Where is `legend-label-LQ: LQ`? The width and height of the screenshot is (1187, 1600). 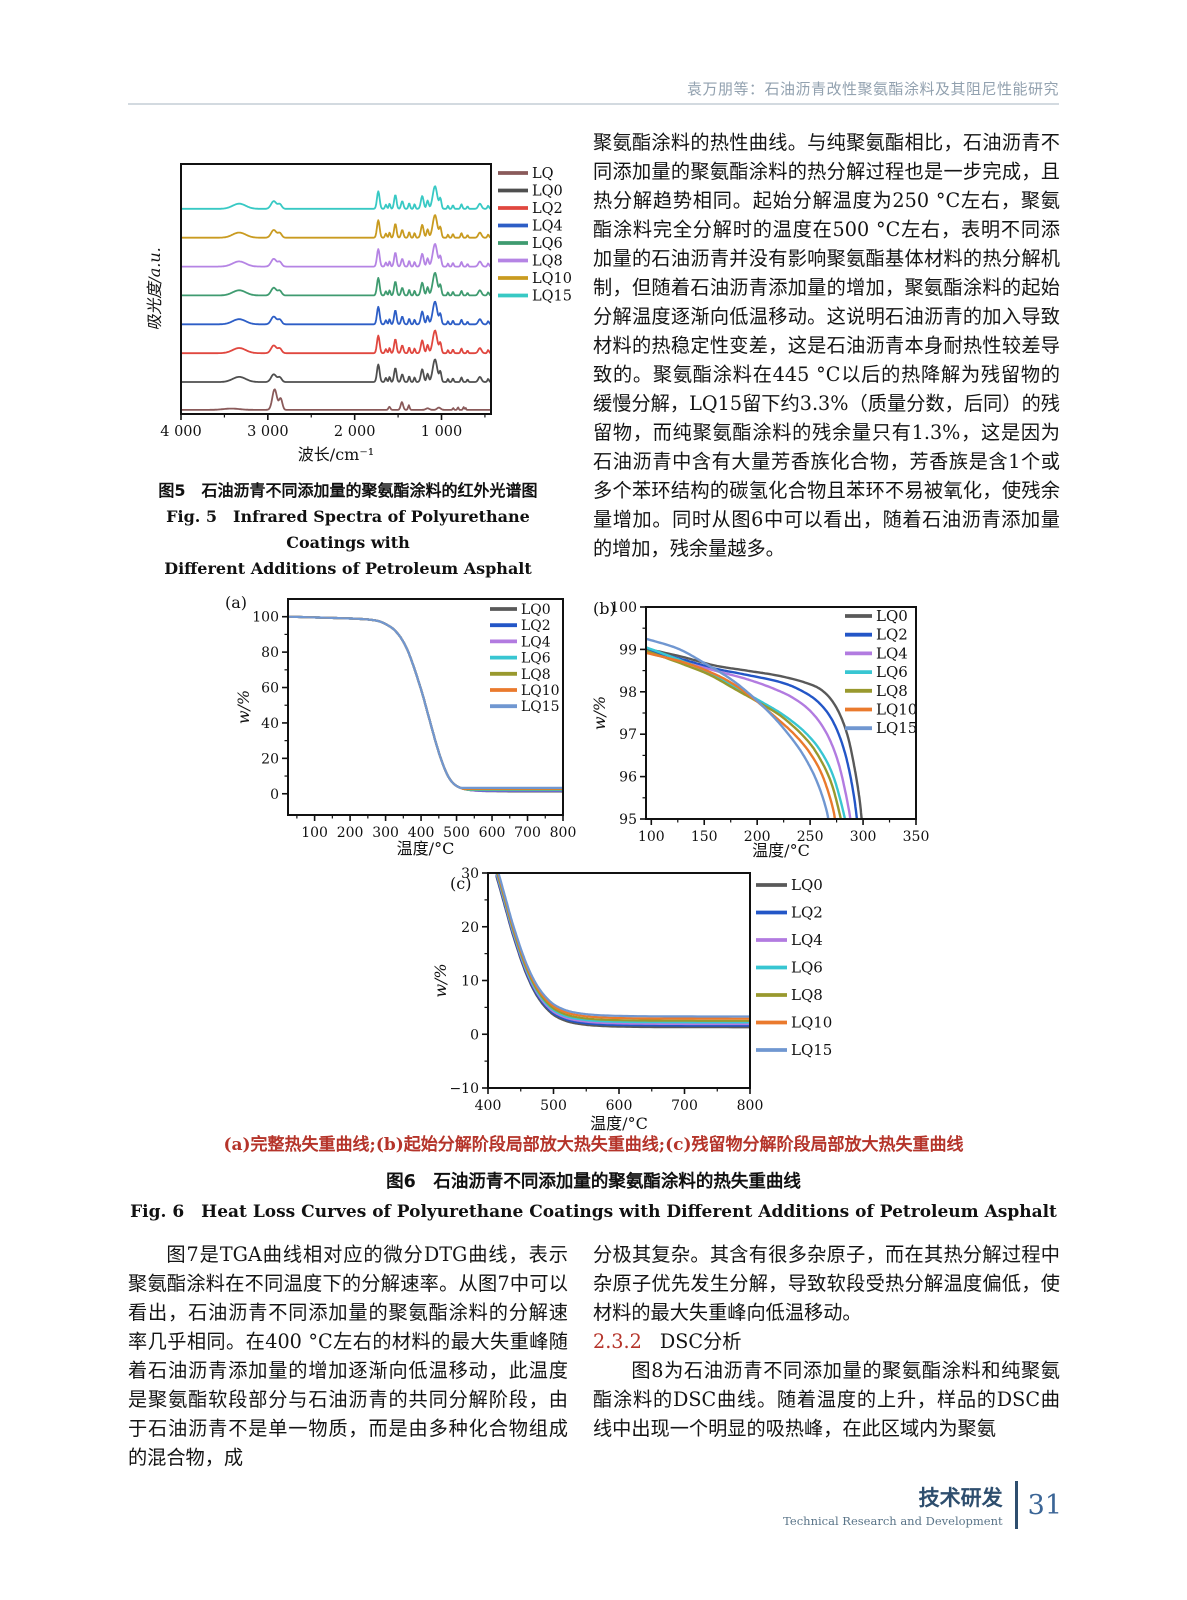
legend-label-LQ: LQ is located at coordinates (543, 174).